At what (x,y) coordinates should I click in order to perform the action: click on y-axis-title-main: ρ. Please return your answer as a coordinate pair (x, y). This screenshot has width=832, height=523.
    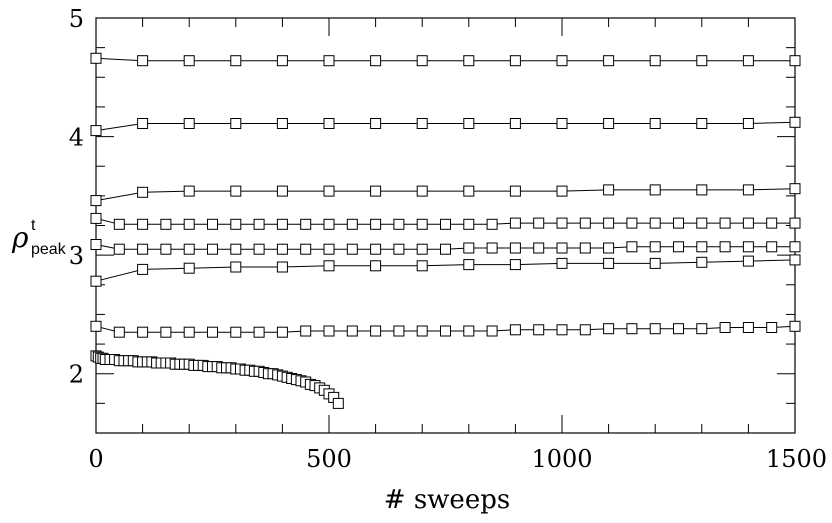
    Looking at the image, I should click on (20, 237).